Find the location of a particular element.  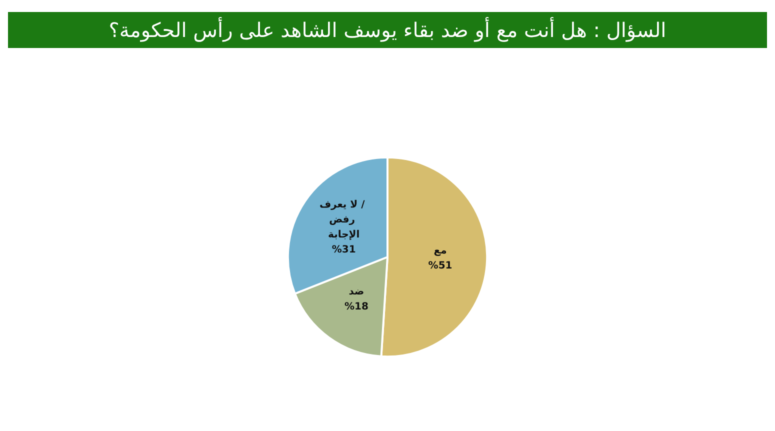

slice-label: مع is located at coordinates (440, 251).